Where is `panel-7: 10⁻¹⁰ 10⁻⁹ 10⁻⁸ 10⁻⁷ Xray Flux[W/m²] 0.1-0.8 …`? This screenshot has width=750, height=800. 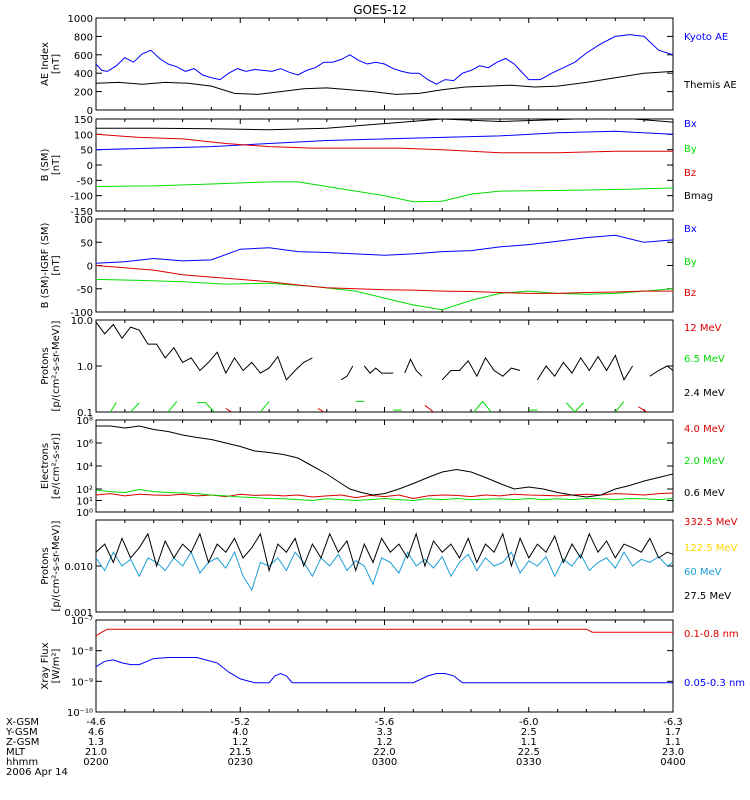 panel-7: 10⁻¹⁰ 10⁻⁹ 10⁻⁸ 10⁻⁷ Xray Flux[W/m²] 0.1-0.8 … is located at coordinates (392, 667).